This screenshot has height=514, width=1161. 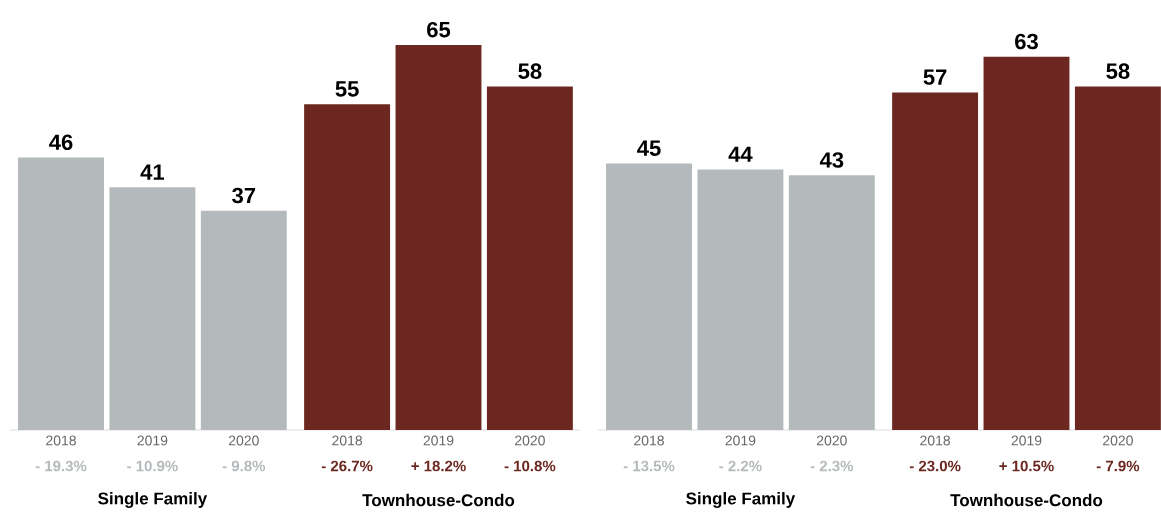 I want to click on data-label: 65, so click(x=439, y=29).